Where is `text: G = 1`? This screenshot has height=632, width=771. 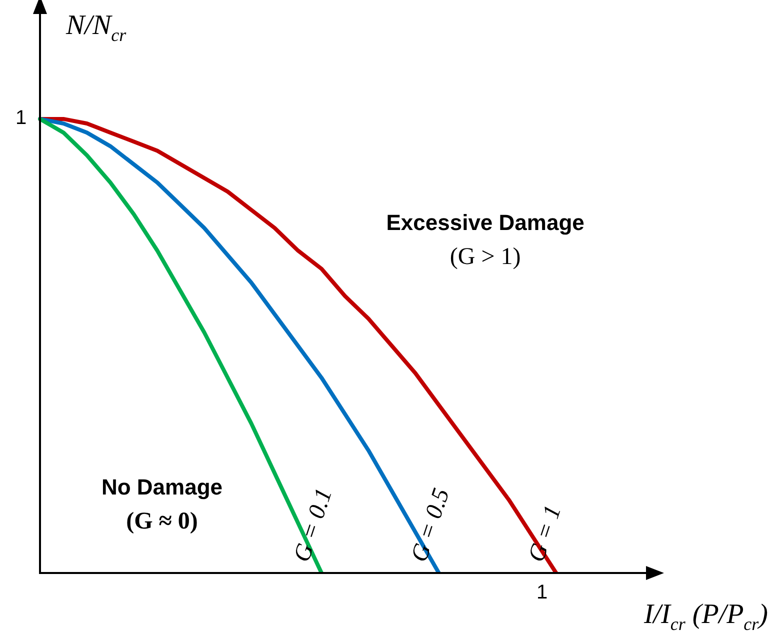
text: G = 1 is located at coordinates (545, 534).